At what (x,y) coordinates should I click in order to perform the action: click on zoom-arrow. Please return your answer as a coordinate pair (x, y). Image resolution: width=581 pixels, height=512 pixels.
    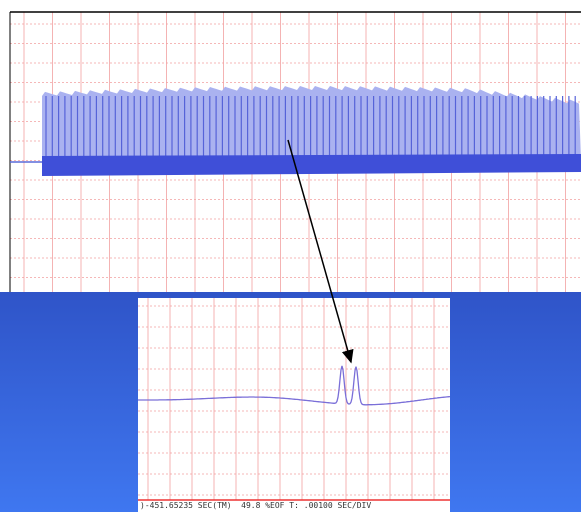
    Looking at the image, I should click on (320, 251).